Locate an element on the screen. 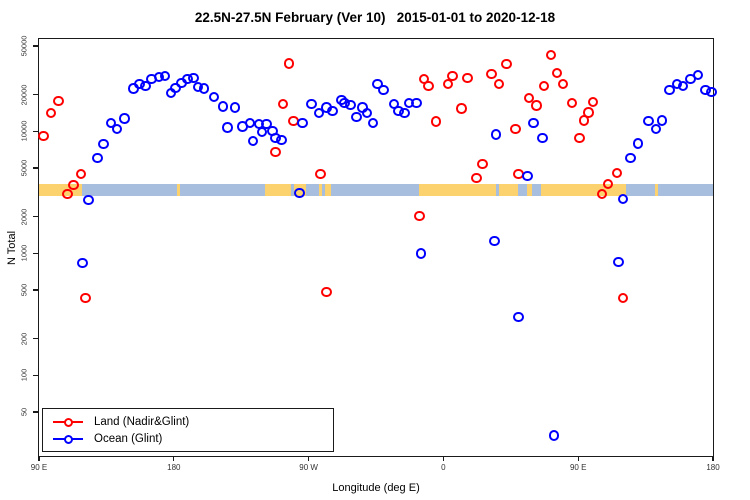 This screenshot has height=500, width=750. y-tick-label: 2000 is located at coordinates (24, 216).